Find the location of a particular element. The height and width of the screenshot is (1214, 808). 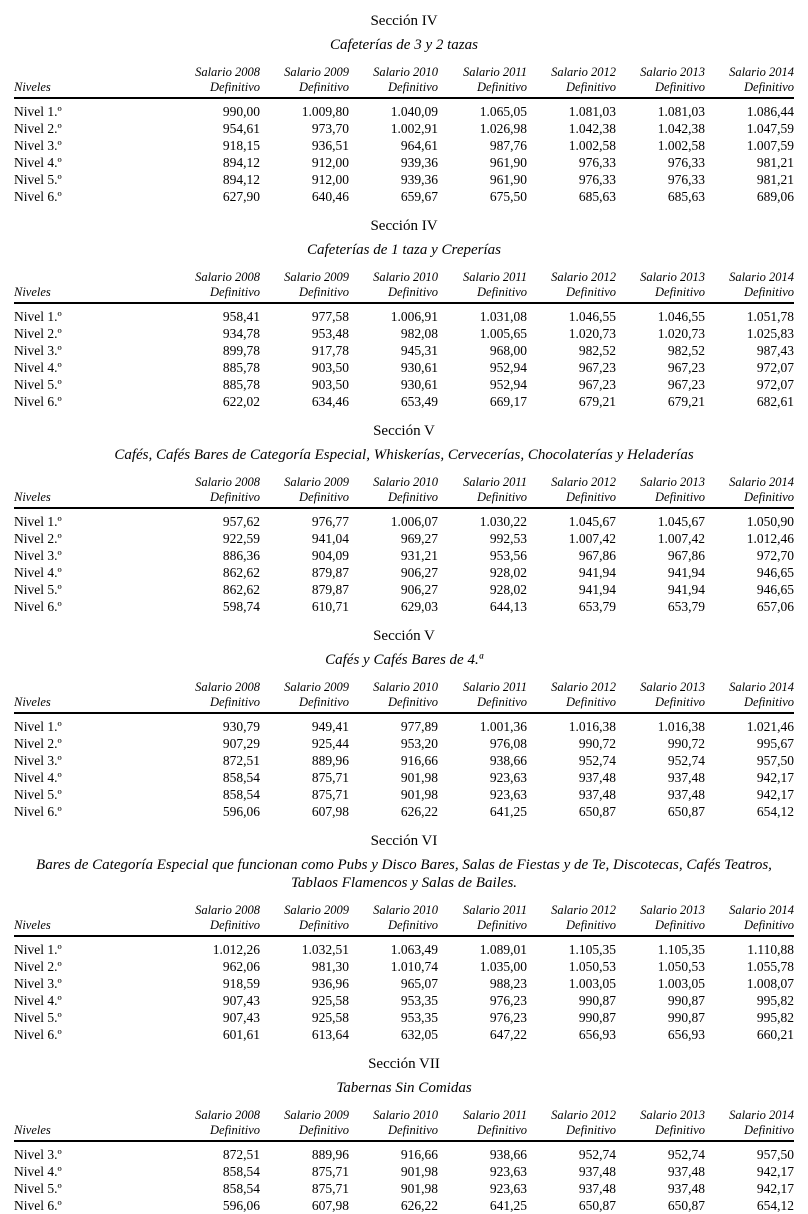

salary-value: 906,27 is located at coordinates (419, 589).